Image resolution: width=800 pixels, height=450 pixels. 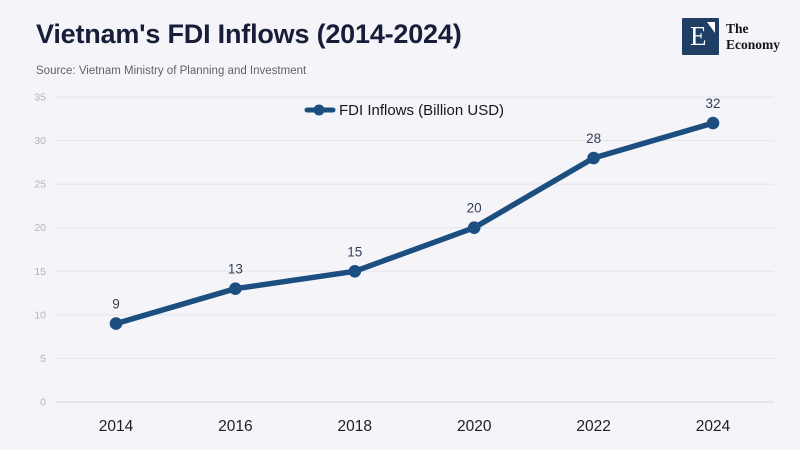 What do you see at coordinates (474, 426) in the screenshot?
I see `x-tick-label: 2020` at bounding box center [474, 426].